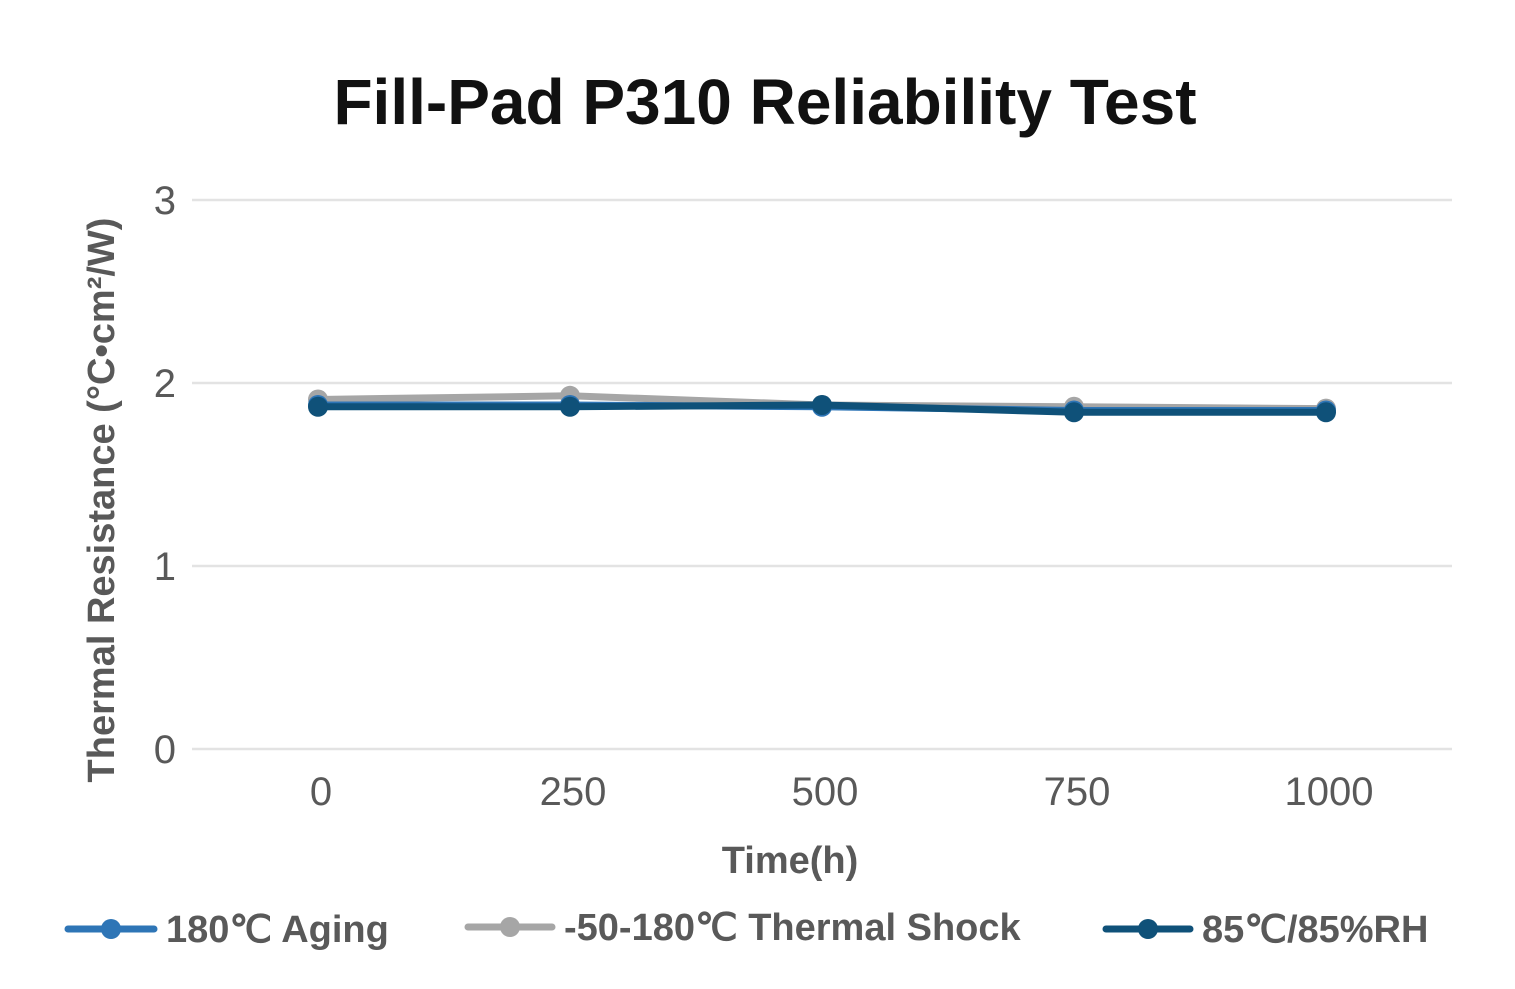 The width and height of the screenshot is (1515, 989). Describe the element at coordinates (573, 792) in the screenshot. I see `x-tick-label: 250` at that location.